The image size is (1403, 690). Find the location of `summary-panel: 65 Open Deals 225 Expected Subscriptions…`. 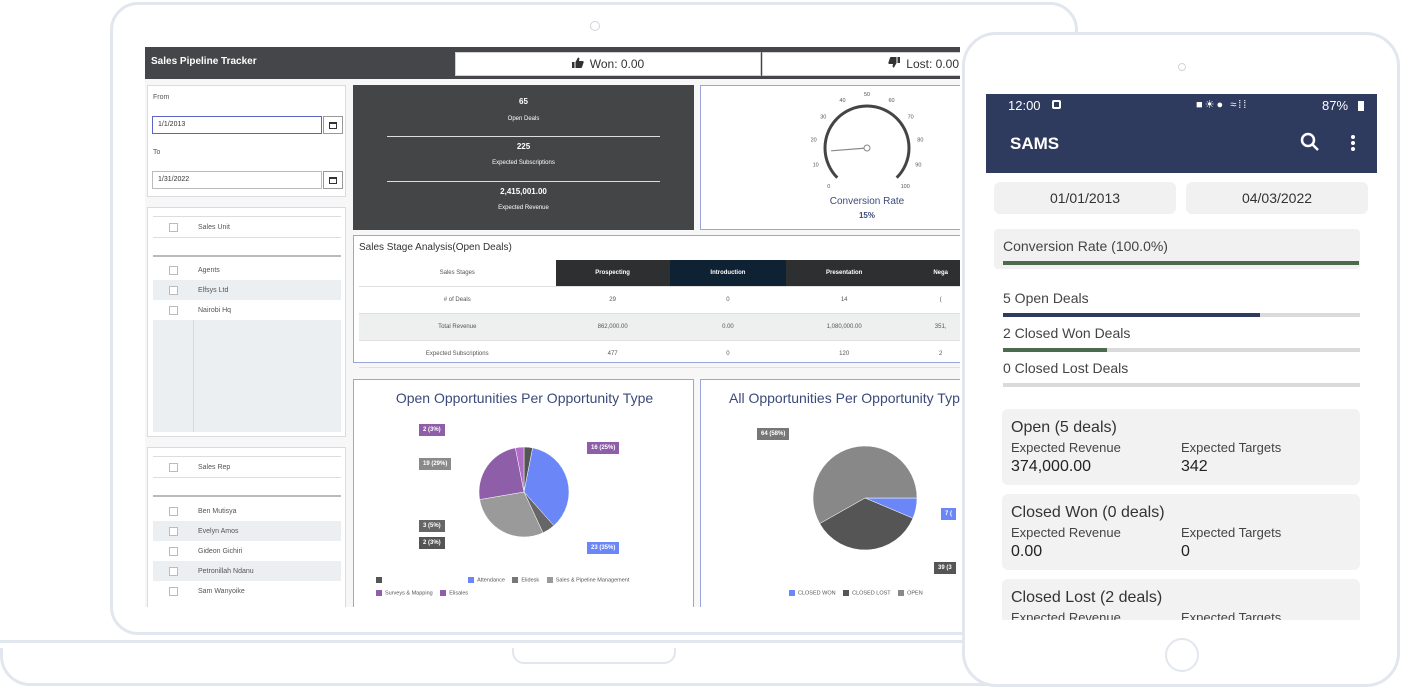

summary-panel: 65 Open Deals 225 Expected Subscriptions… is located at coordinates (523, 157).